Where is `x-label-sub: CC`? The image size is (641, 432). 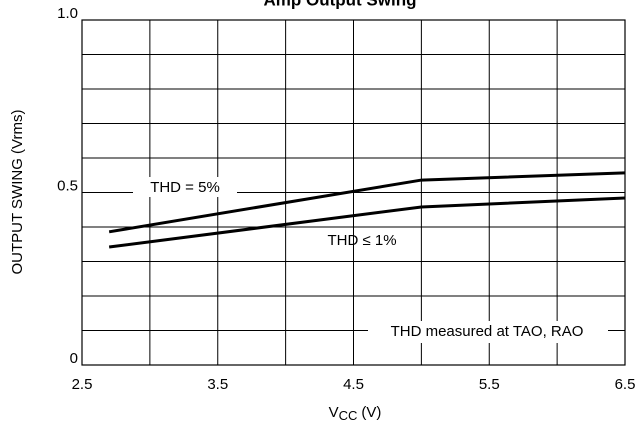
x-label-sub: CC is located at coordinates (348, 415).